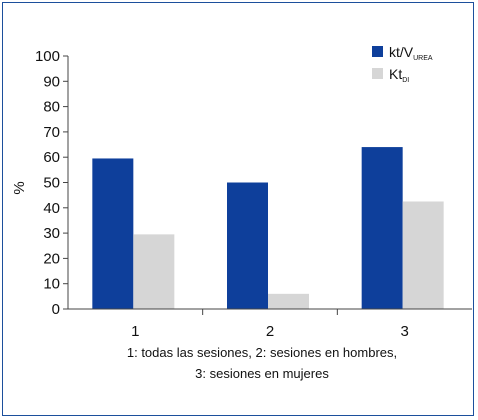 This screenshot has width=478, height=420. What do you see at coordinates (377, 73) in the screenshot?
I see `legend-swatch-ktdi` at bounding box center [377, 73].